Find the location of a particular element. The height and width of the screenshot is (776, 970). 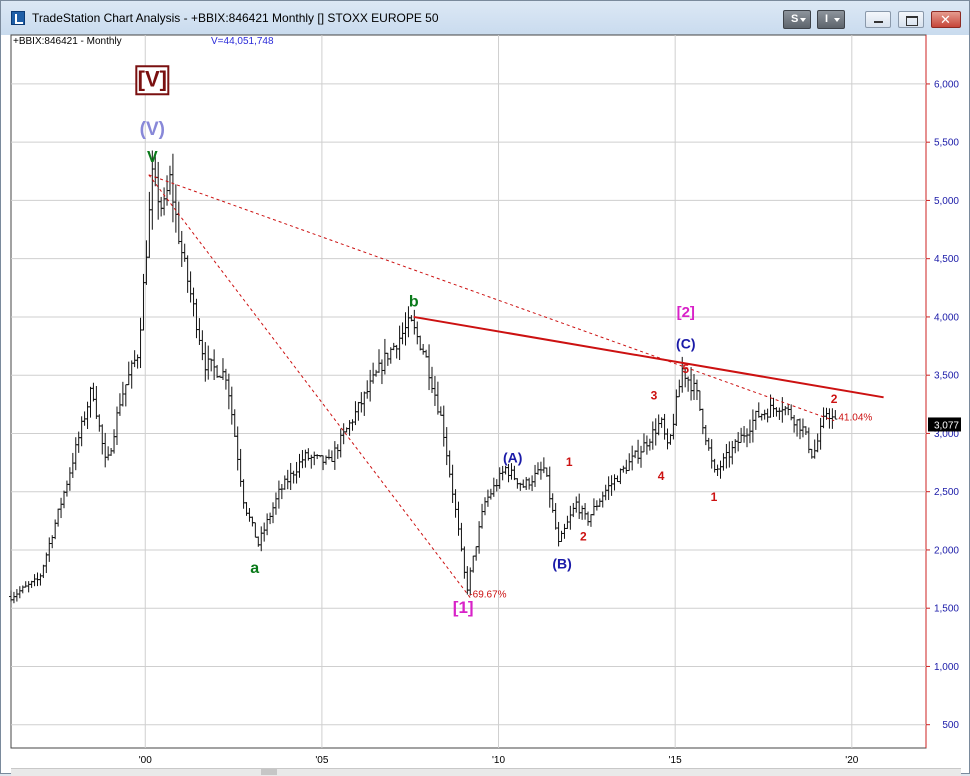

close-icon: ✕ is located at coordinates (945, 20).